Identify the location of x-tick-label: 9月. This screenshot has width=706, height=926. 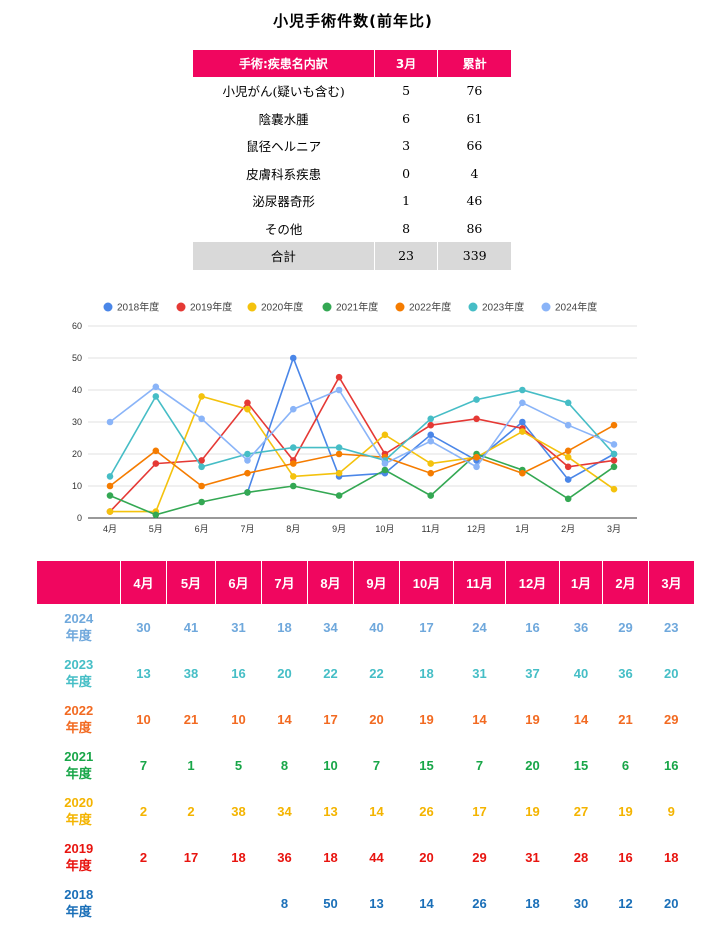
(339, 529).